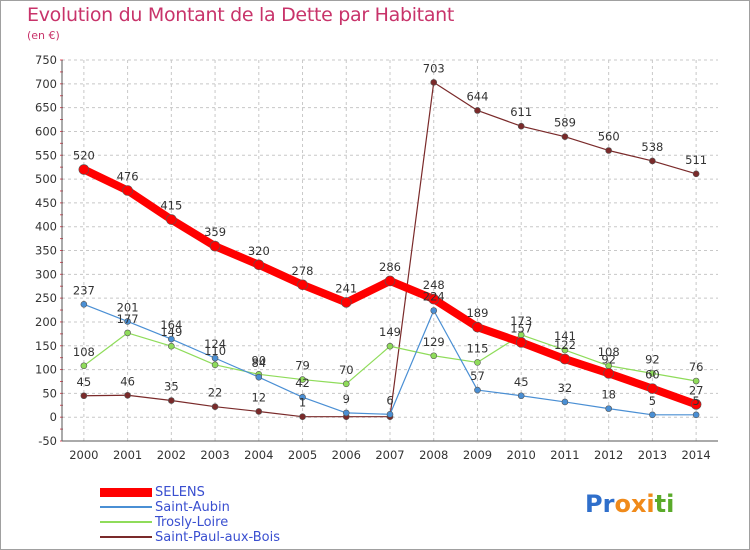 This screenshot has width=750, height=550. Describe the element at coordinates (695, 401) in the screenshot. I see `data-label-saint-aubin: 5` at that location.